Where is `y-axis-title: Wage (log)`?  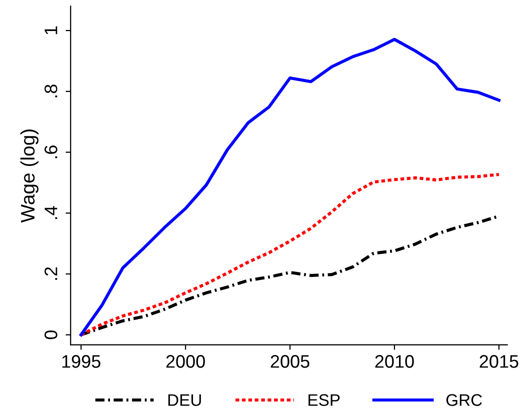 y-axis-title: Wage (log) is located at coordinates (29, 176).